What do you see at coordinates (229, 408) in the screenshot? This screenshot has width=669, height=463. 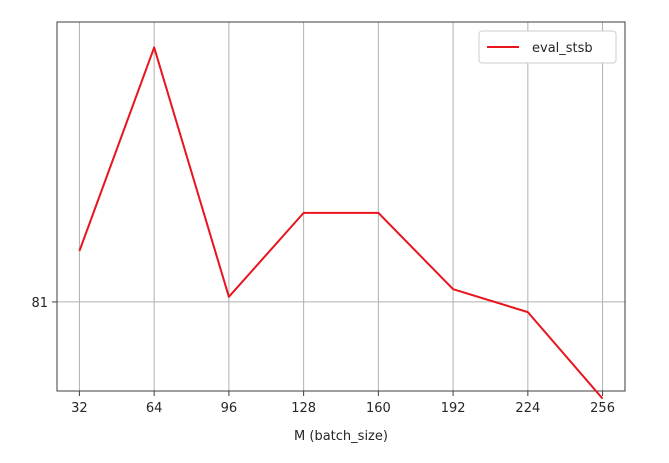 I see `x-tick-label: 96` at bounding box center [229, 408].